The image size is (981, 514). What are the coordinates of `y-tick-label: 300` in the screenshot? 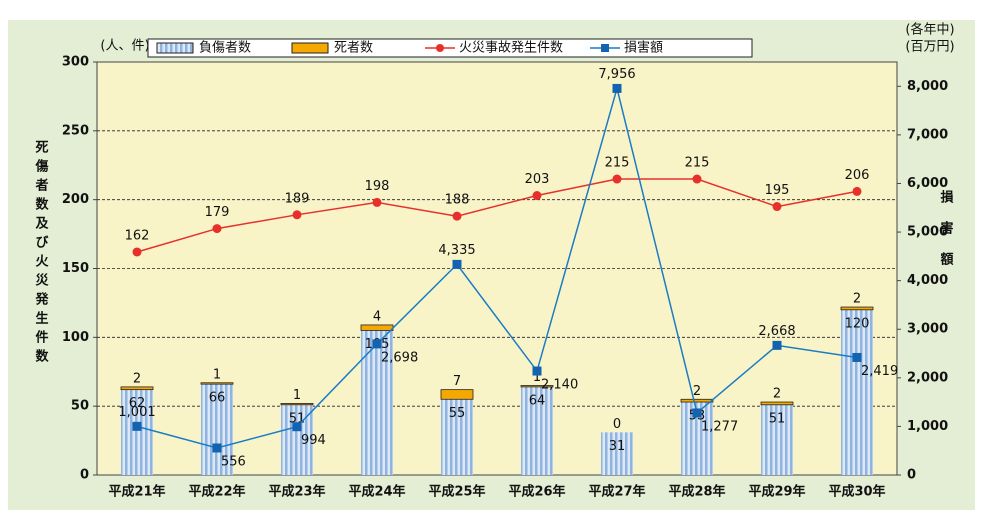 It's located at (75, 62).